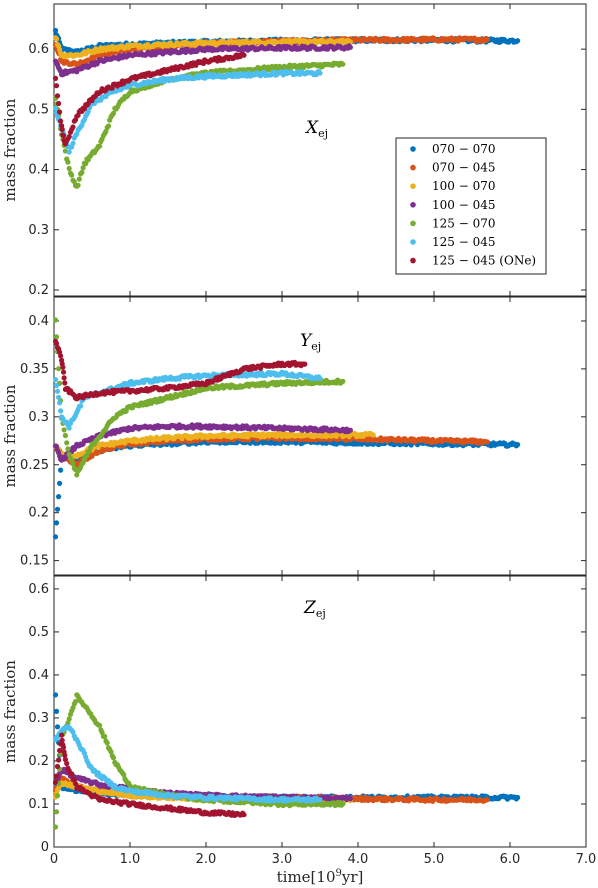  Describe the element at coordinates (282, 859) in the screenshot. I see `x-tick-label: 3.0` at that location.